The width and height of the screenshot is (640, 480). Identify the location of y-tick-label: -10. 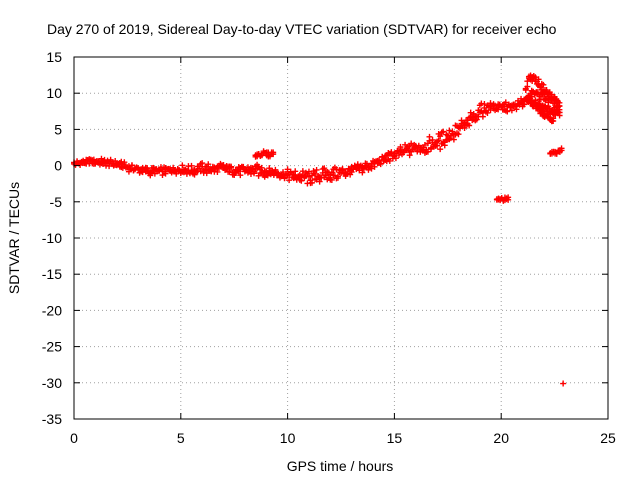
(52, 238).